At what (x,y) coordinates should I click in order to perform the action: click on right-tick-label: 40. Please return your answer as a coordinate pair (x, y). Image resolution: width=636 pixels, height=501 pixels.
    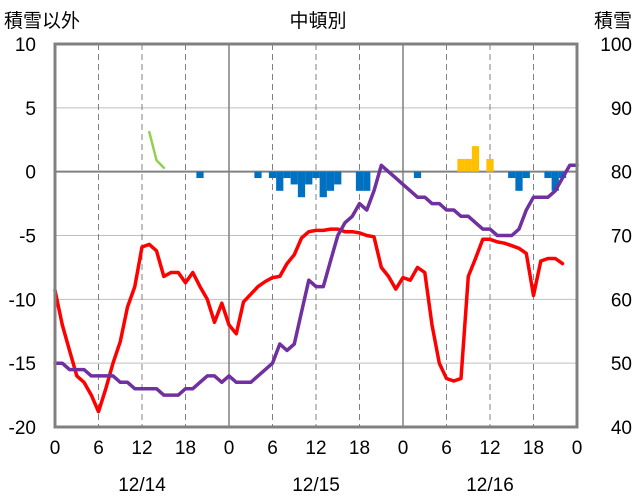
    Looking at the image, I should click on (621, 428).